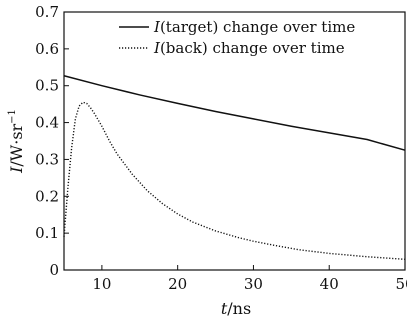 The height and width of the screenshot is (324, 407). I want to click on x-tick-label: 50, so click(401, 284).